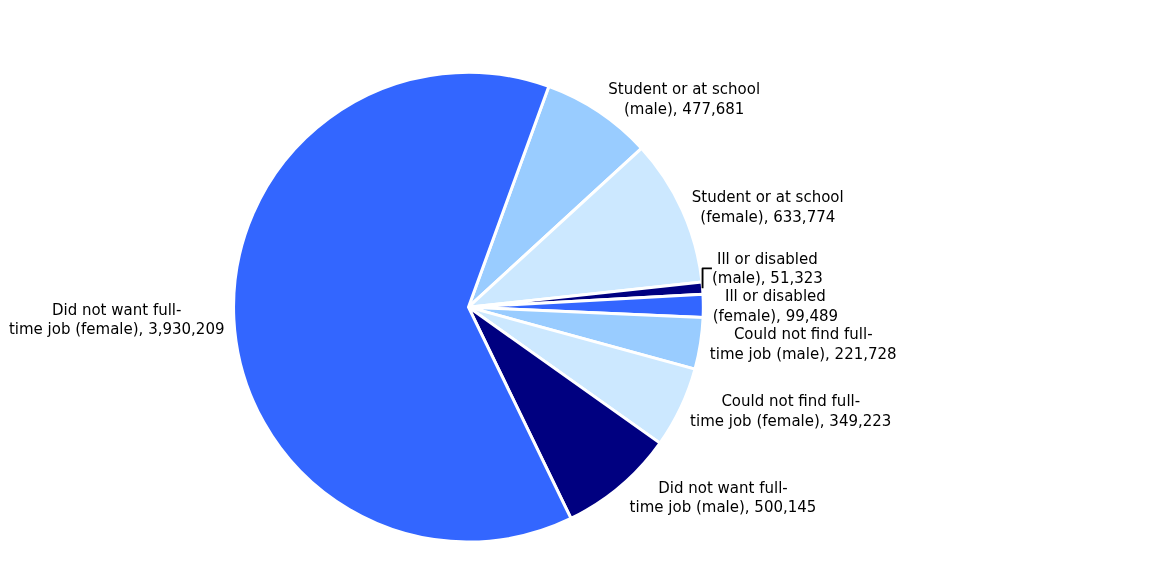 The width and height of the screenshot is (1176, 586). I want to click on slice-label: Did not want full-time job (male), 500,145, so click(723, 497).